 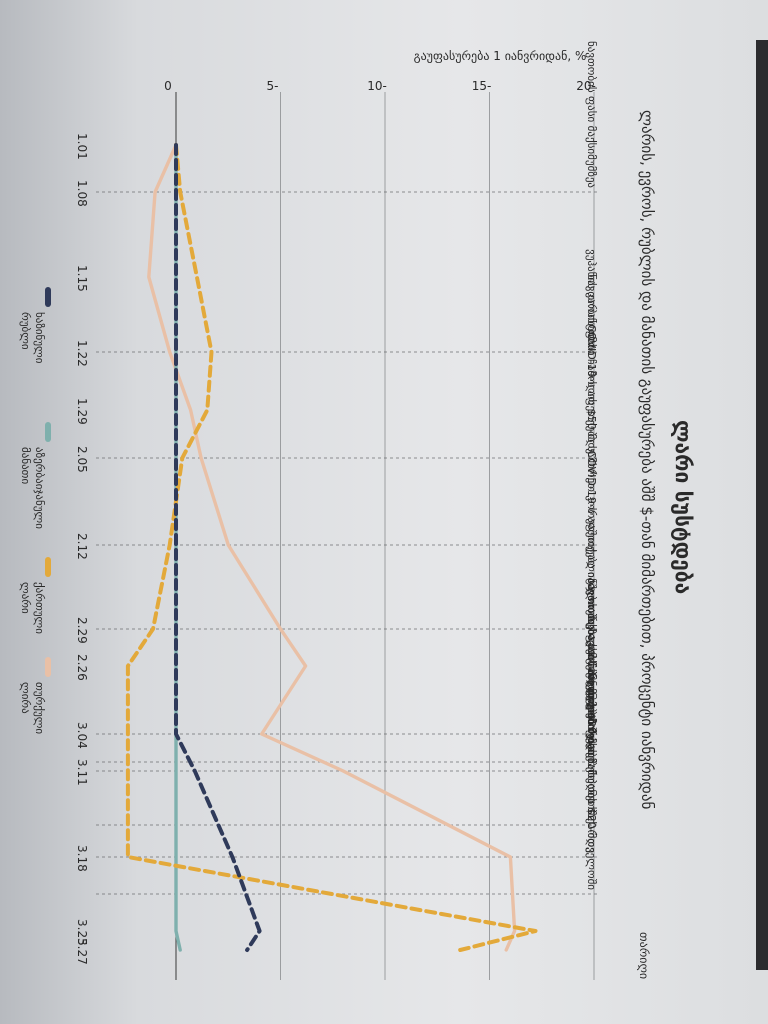 I want to click on y-tick-labels: 0 5- 10- 15- 20-, so click(x=380, y=86).